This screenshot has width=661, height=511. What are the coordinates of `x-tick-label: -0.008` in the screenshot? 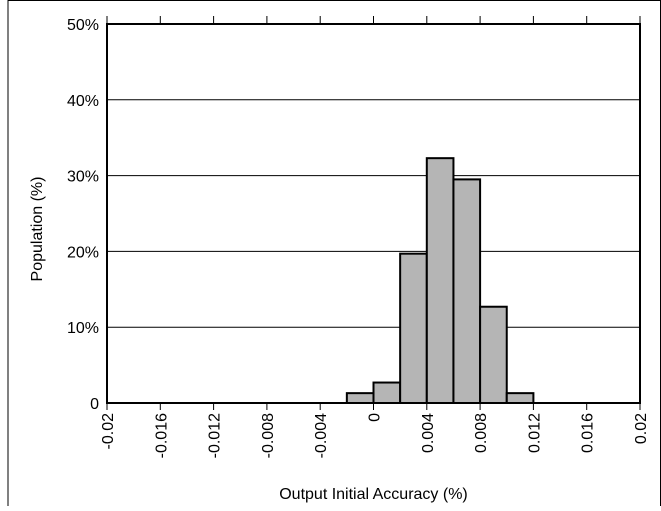 It's located at (268, 435).